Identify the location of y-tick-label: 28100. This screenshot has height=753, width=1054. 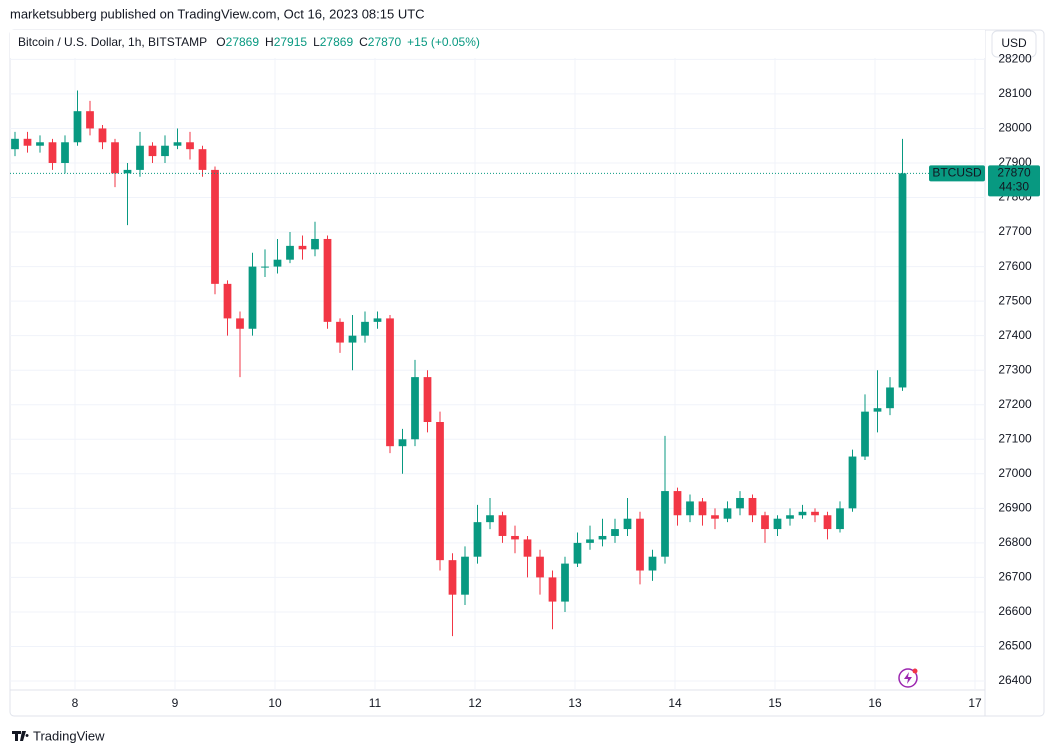
(1015, 93).